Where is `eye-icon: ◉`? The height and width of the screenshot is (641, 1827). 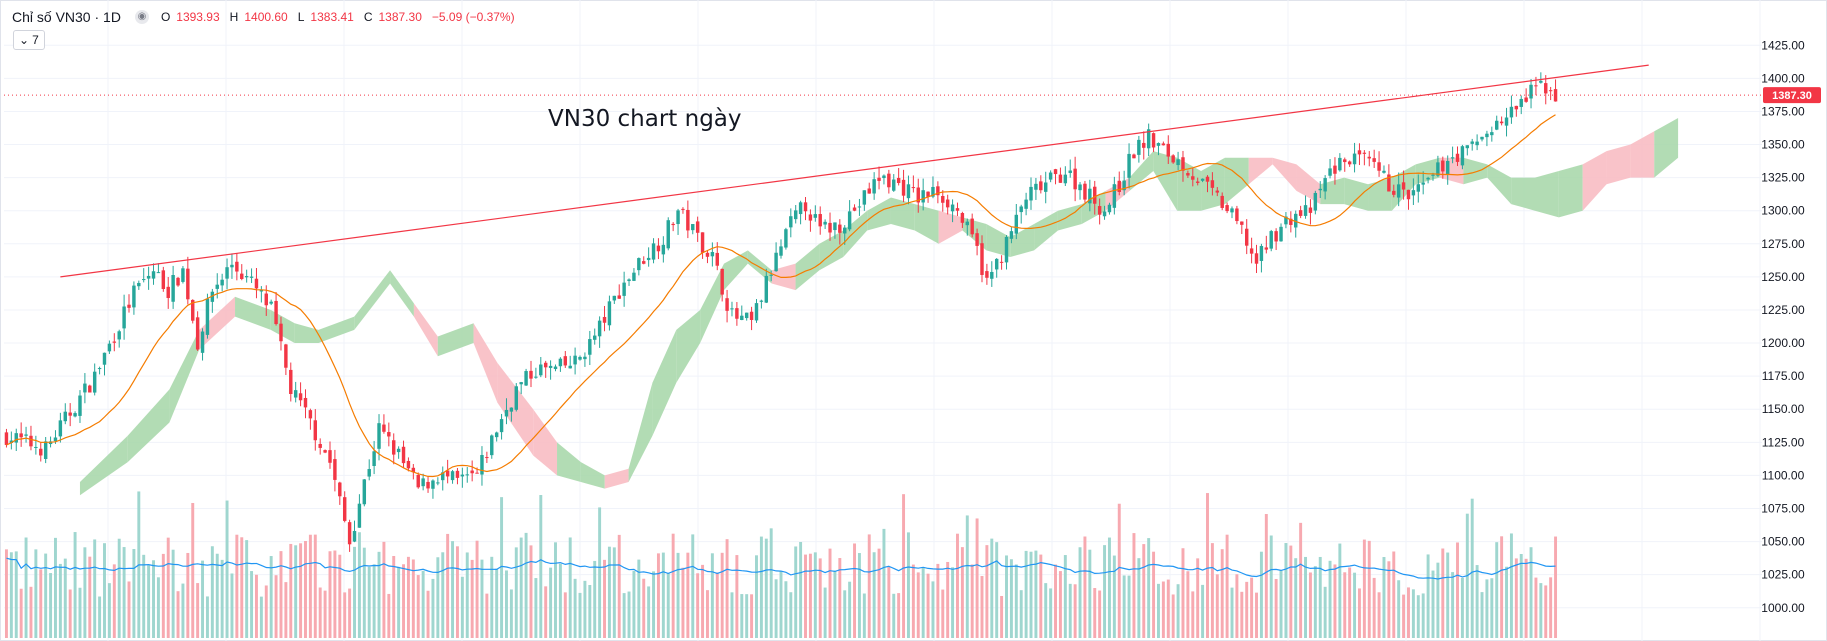
eye-icon: ◉ is located at coordinates (141, 17).